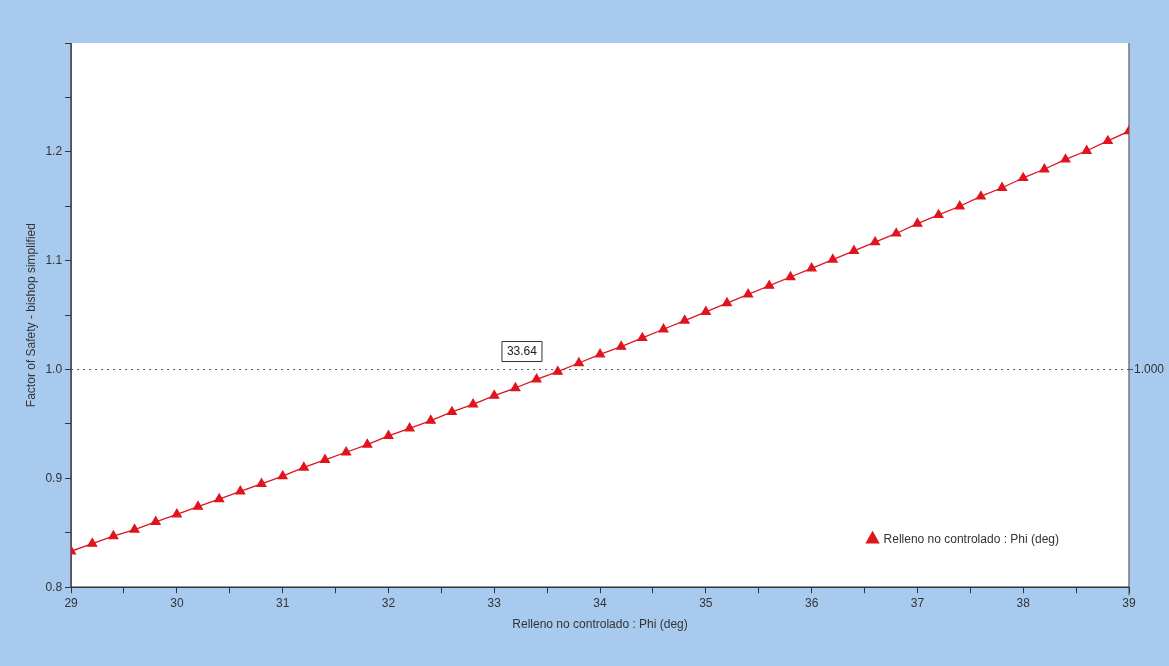  I want to click on y-tick-label: 0.8, so click(54, 586).